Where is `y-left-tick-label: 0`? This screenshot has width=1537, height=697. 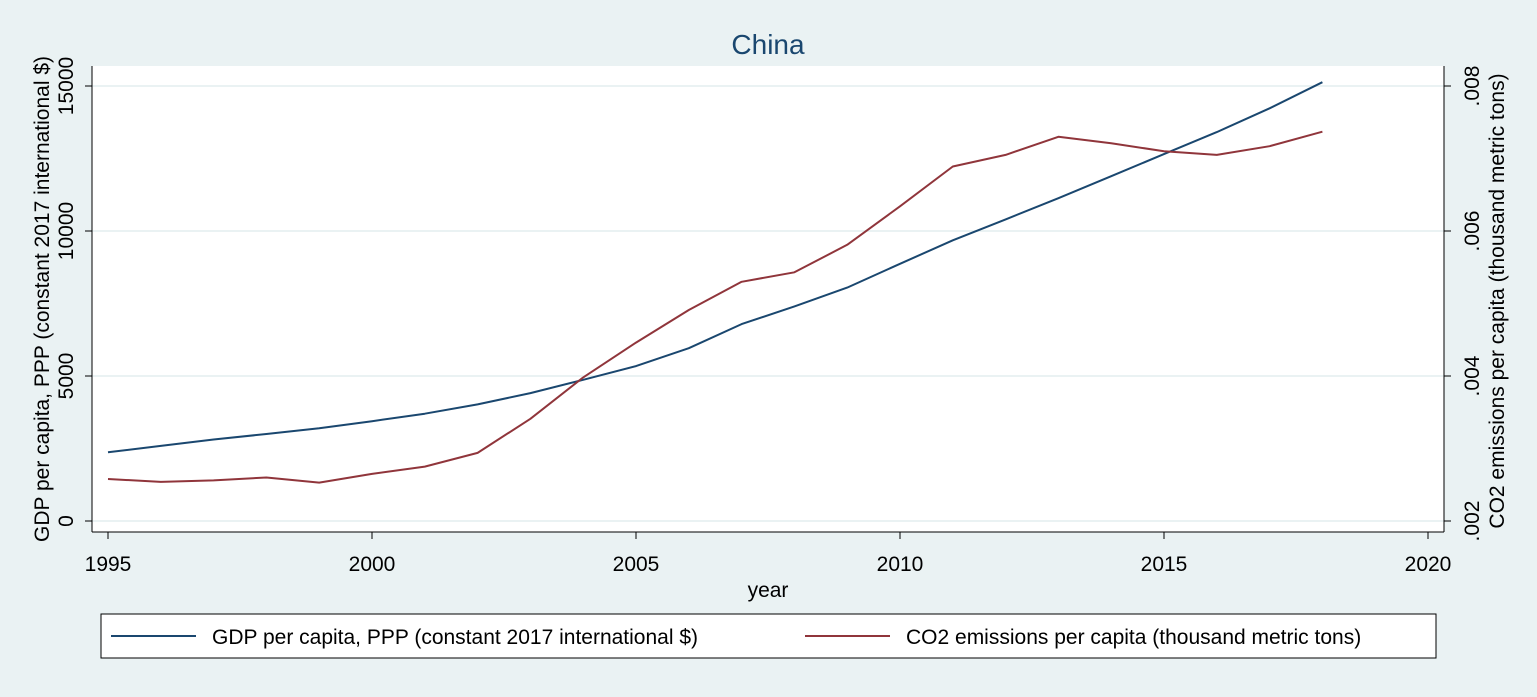
y-left-tick-label: 0 is located at coordinates (66, 521).